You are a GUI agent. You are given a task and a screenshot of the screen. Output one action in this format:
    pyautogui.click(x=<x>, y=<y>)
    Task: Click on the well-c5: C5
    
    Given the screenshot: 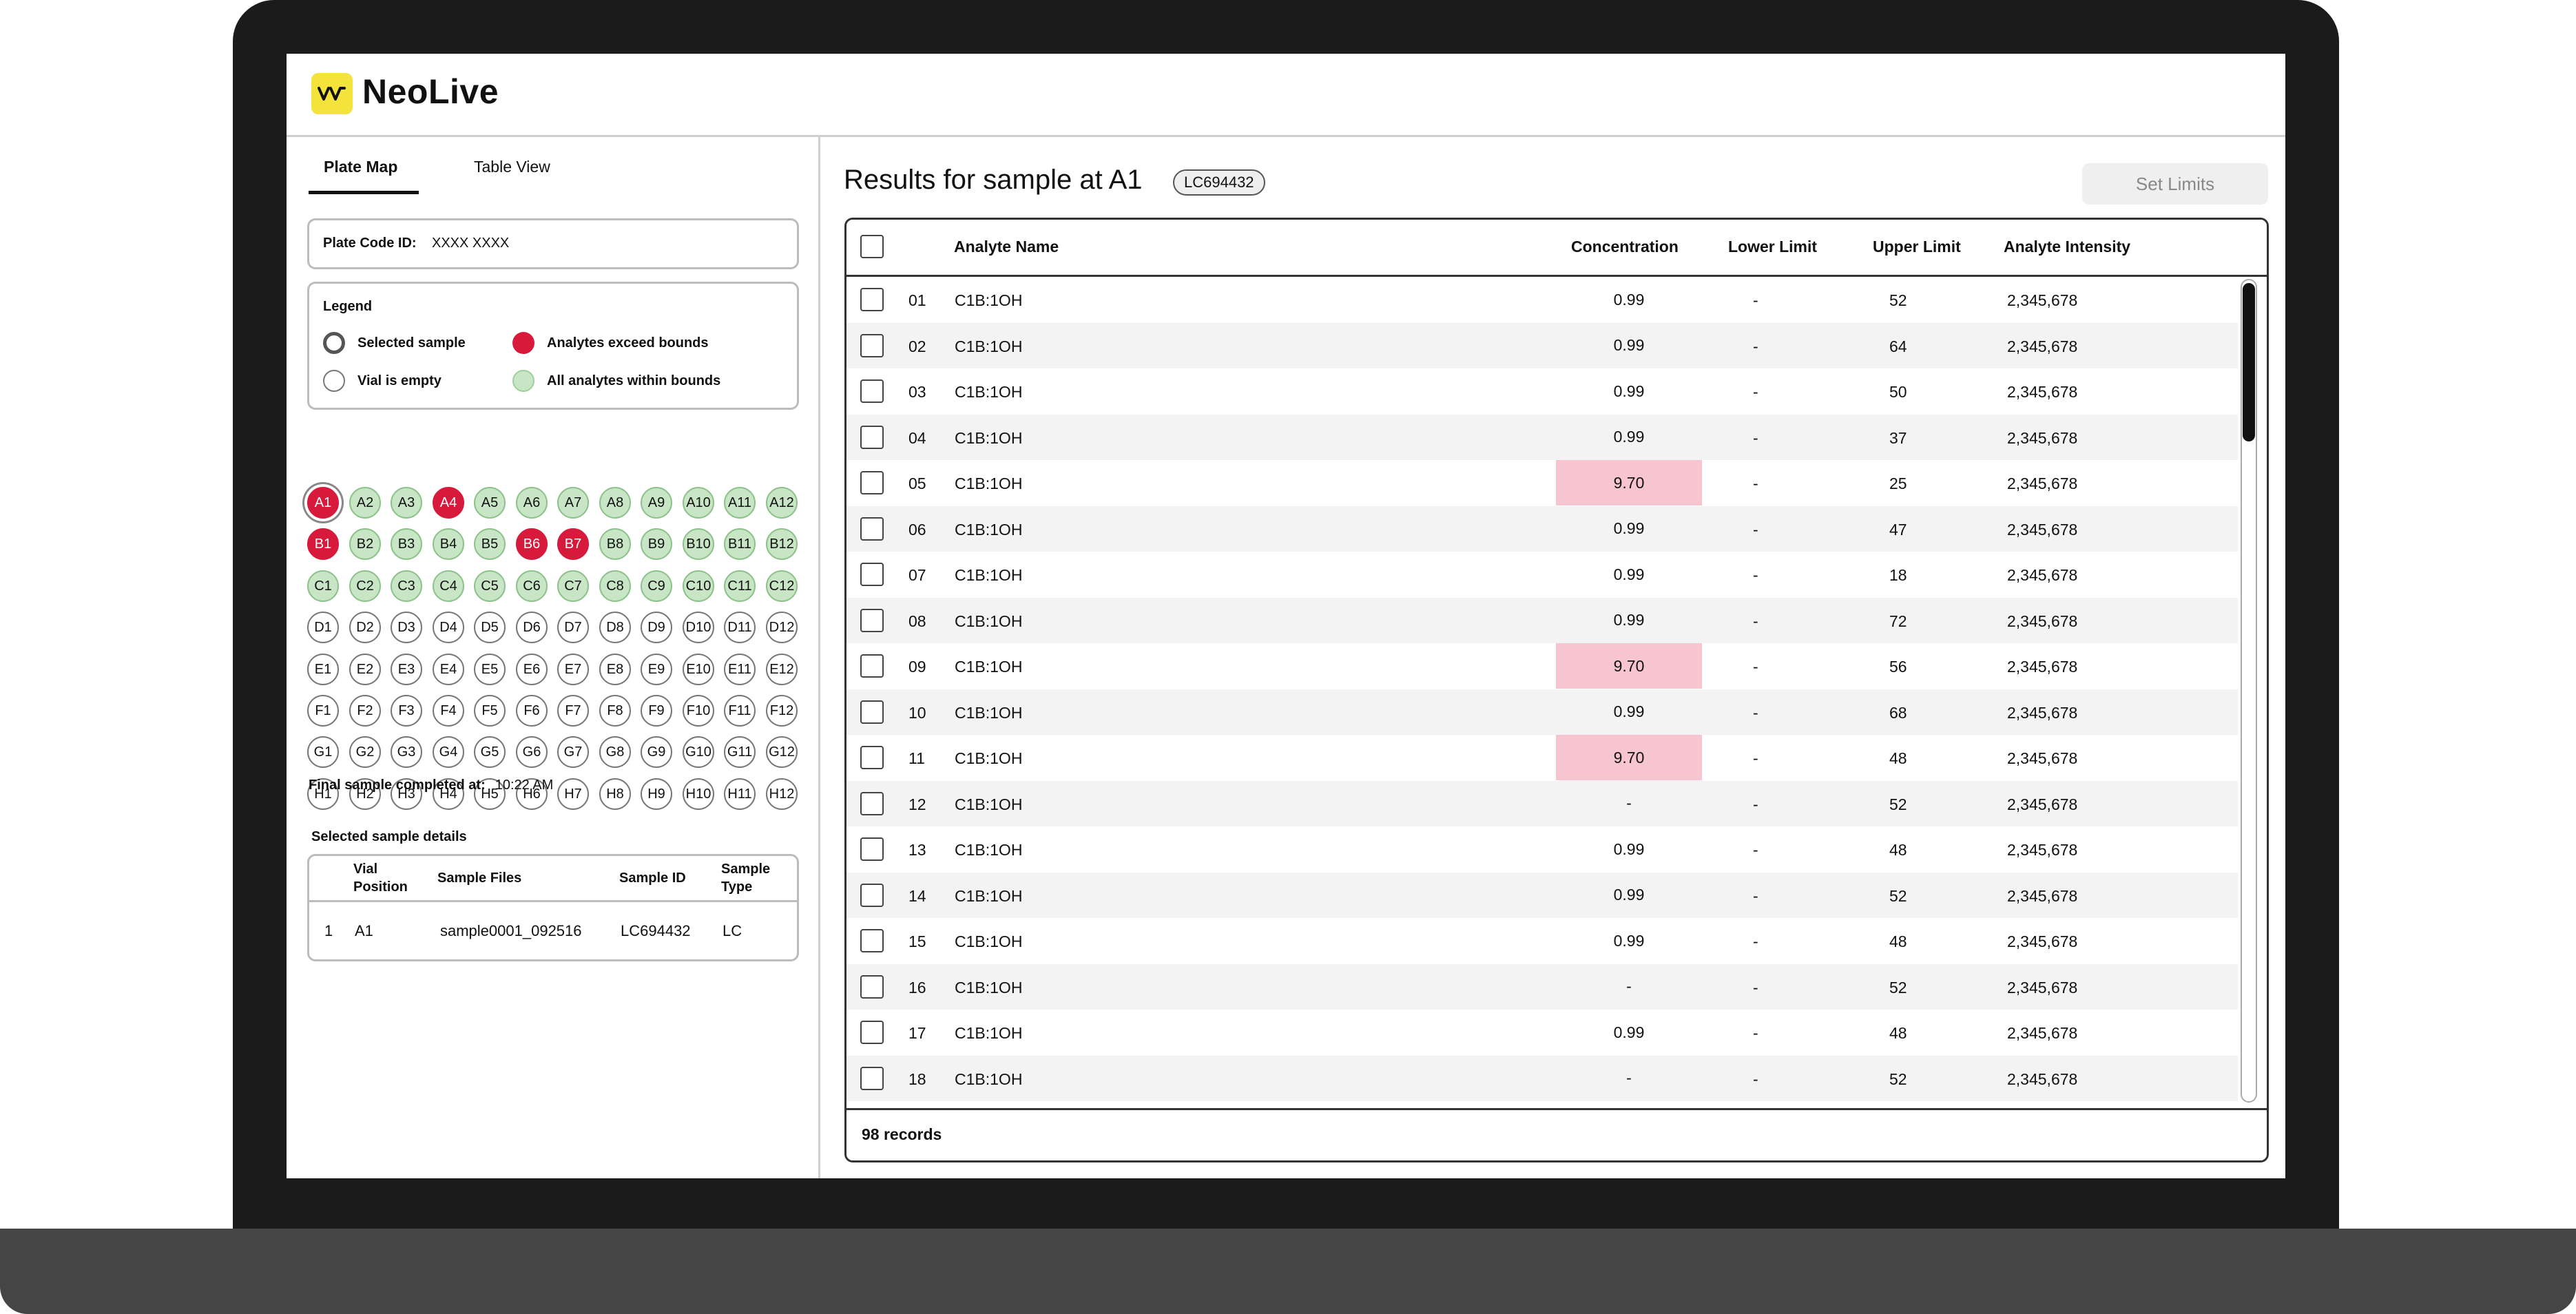 What is the action you would take?
    pyautogui.click(x=490, y=586)
    